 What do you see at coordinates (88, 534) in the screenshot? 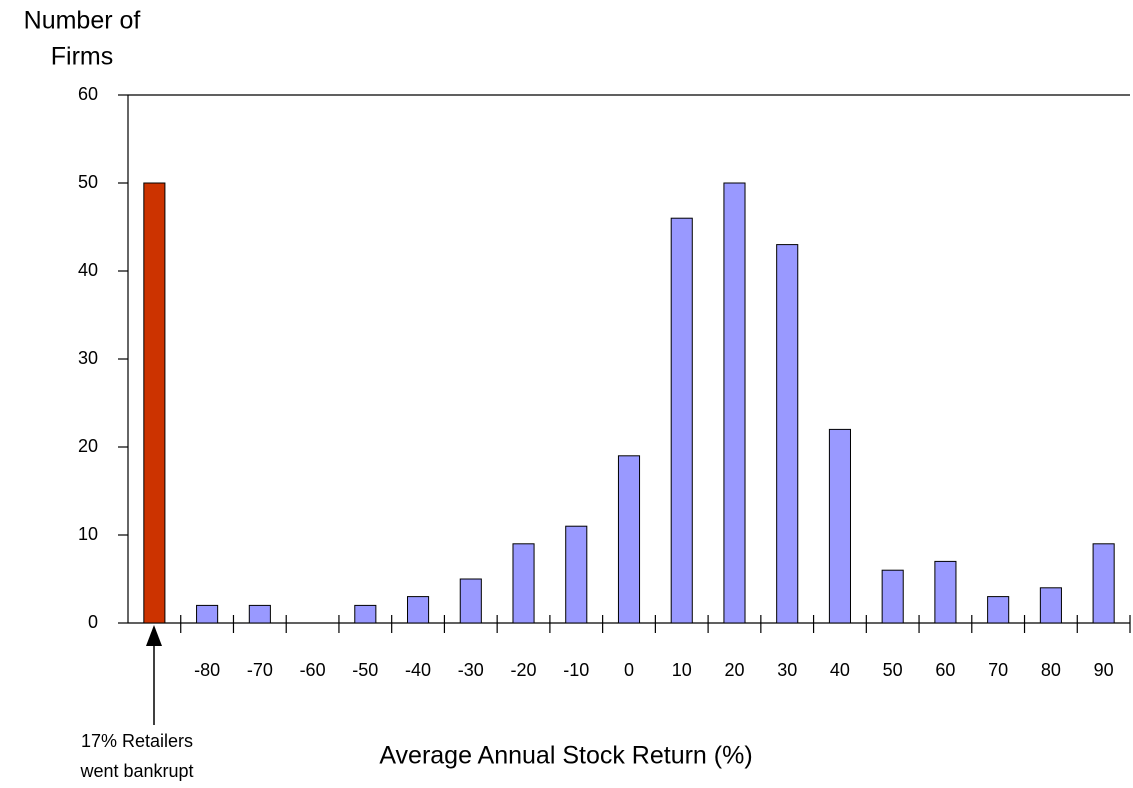
I see `y-tick-label: 10` at bounding box center [88, 534].